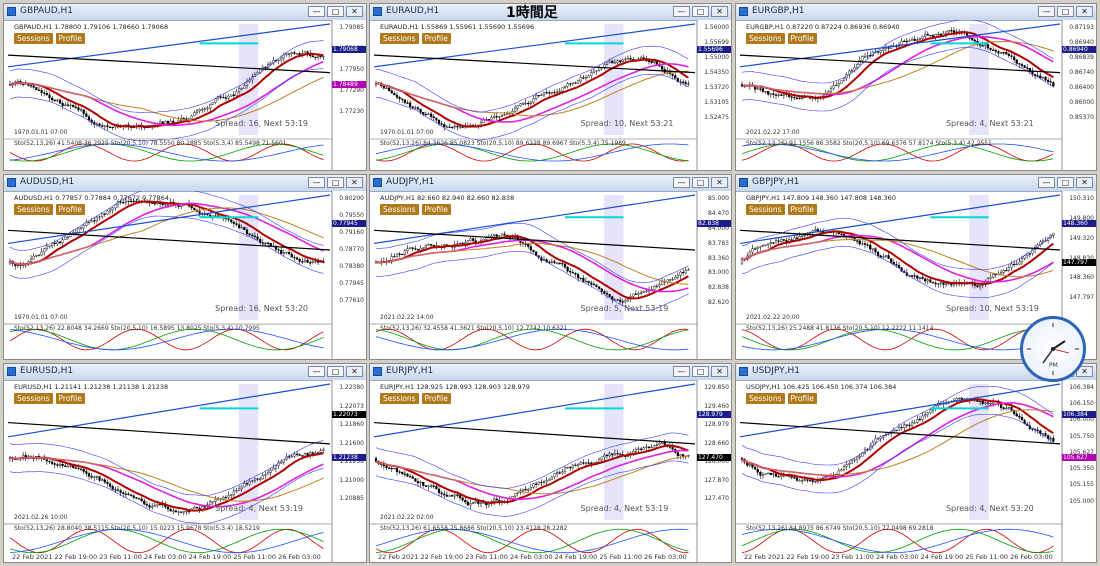  I want to click on spread-label: Spread: 4, Next 53:21, so click(989, 123).